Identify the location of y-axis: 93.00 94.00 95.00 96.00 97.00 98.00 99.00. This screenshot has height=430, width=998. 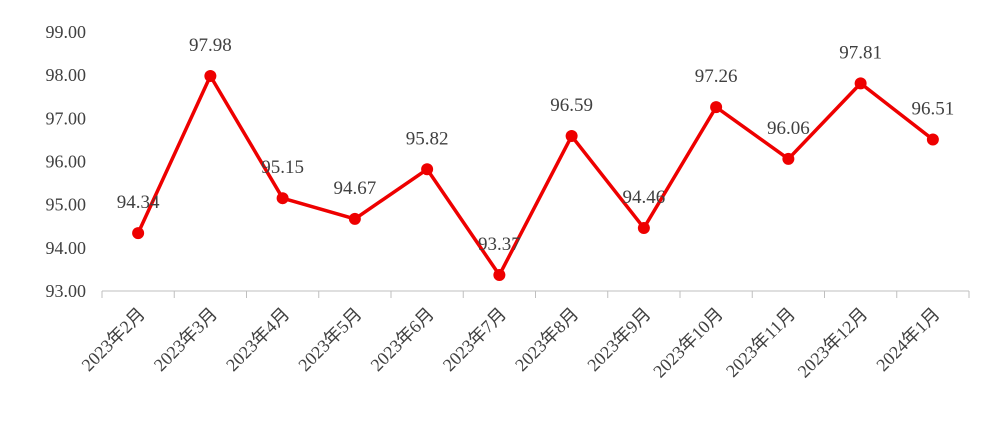
(66, 161).